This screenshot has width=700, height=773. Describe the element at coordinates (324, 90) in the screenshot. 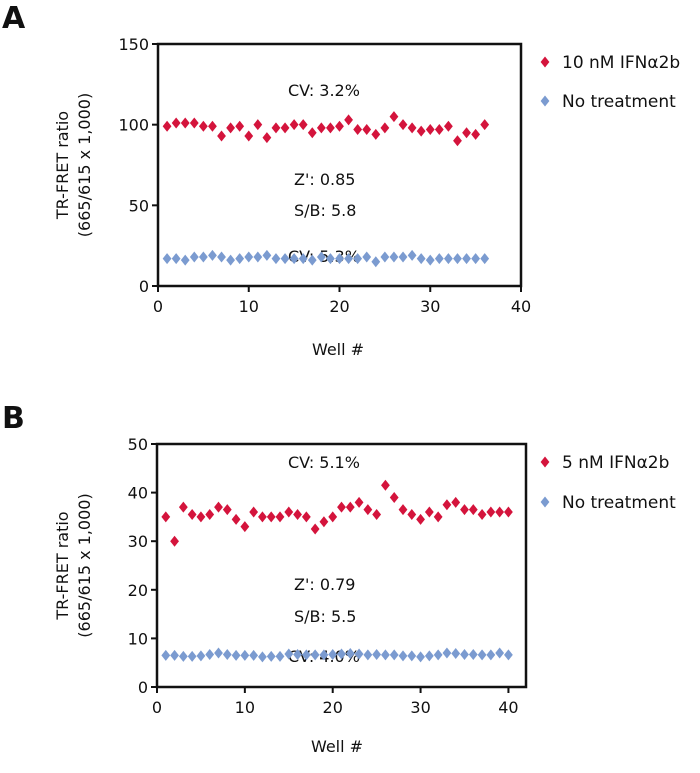

I see `annotation: CV: 3.2%` at that location.